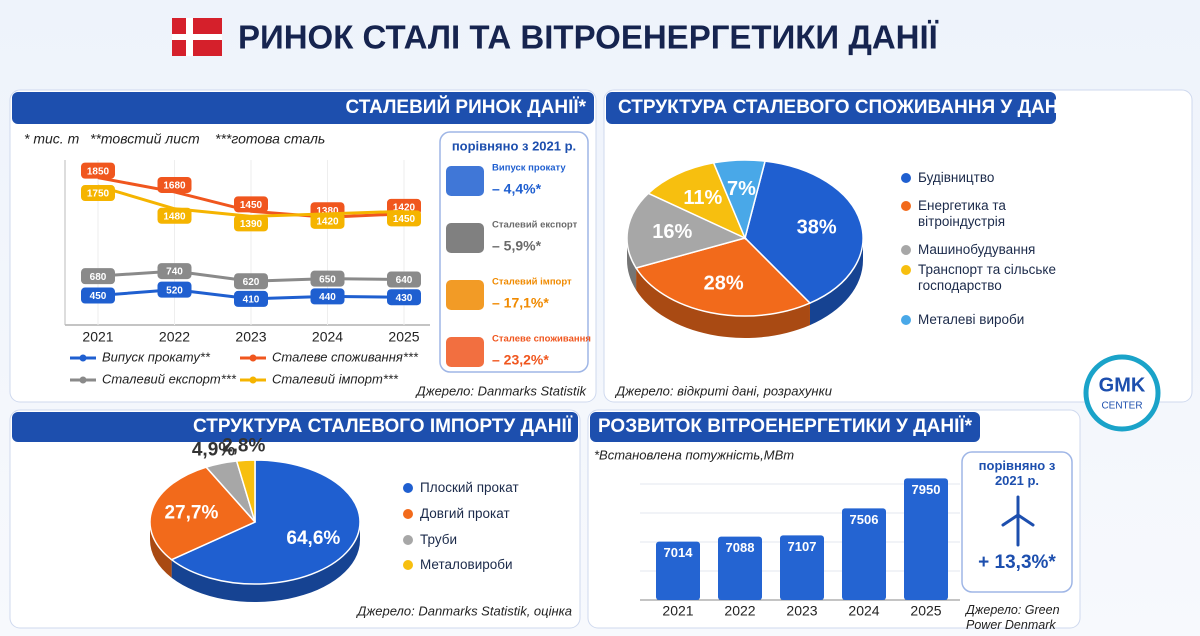  What do you see at coordinates (844, 107) in the screenshot?
I see `panel-title: СТРУКТУРА СТАЛЕВОГО СПОЖИВАННЯ У ДАНІЇ` at bounding box center [844, 107].